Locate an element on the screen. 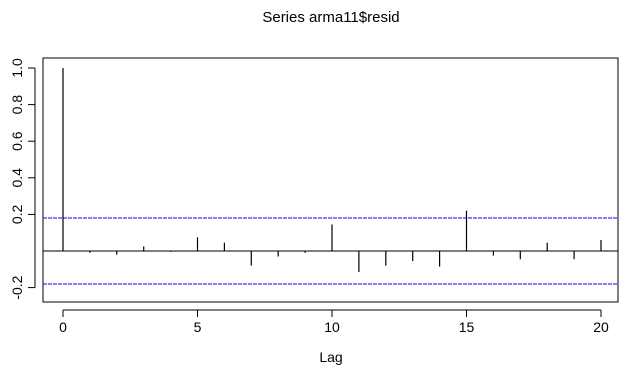  x-tick-label: 5 is located at coordinates (198, 327).